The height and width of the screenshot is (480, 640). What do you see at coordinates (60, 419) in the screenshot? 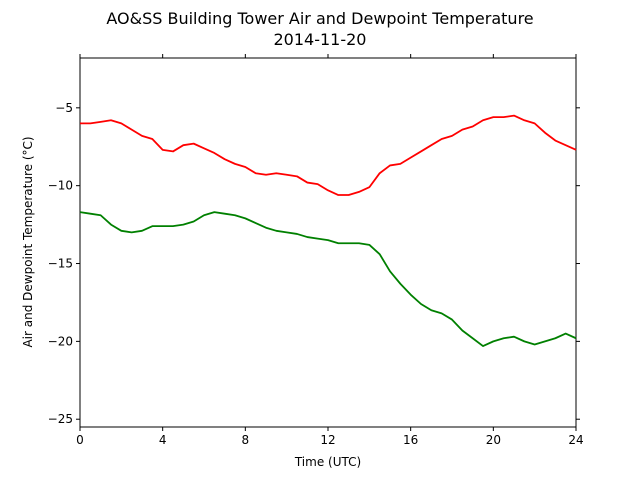
I see `y-tick-label: −25` at bounding box center [60, 419].